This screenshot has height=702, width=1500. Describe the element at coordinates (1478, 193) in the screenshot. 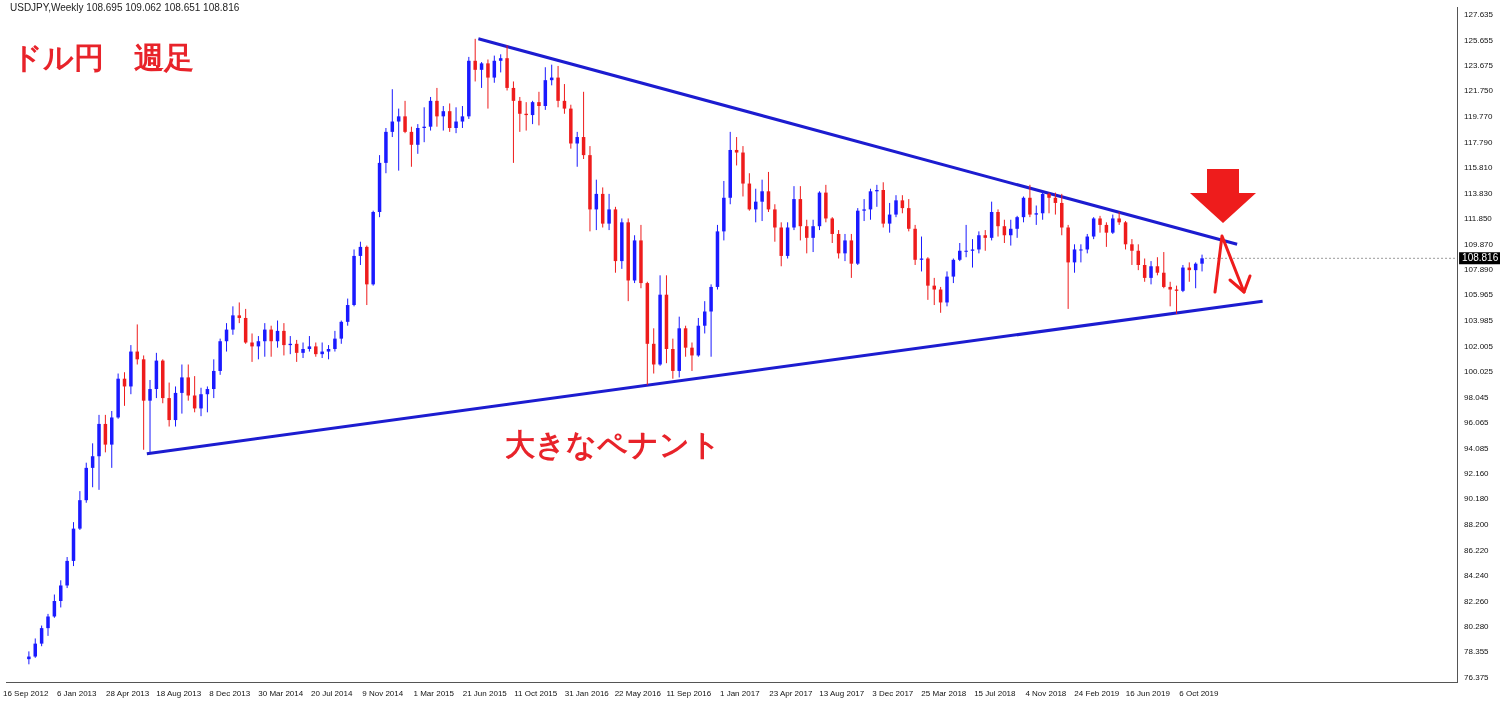

I see `y-tick-label: 113.830` at that location.